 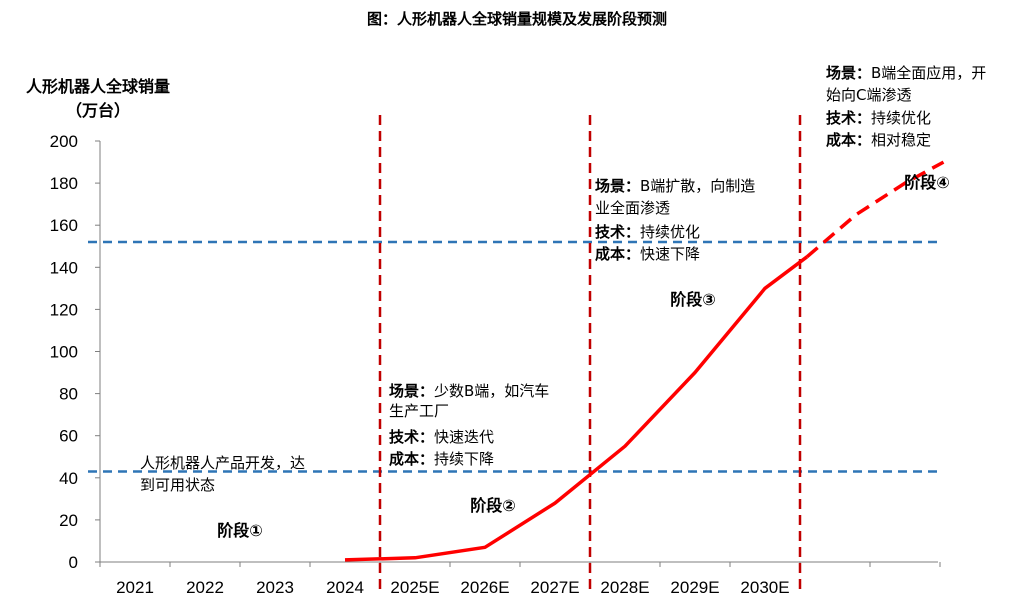 What do you see at coordinates (647, 254) in the screenshot?
I see `stage-3-cost: 成本：快速下降` at bounding box center [647, 254].